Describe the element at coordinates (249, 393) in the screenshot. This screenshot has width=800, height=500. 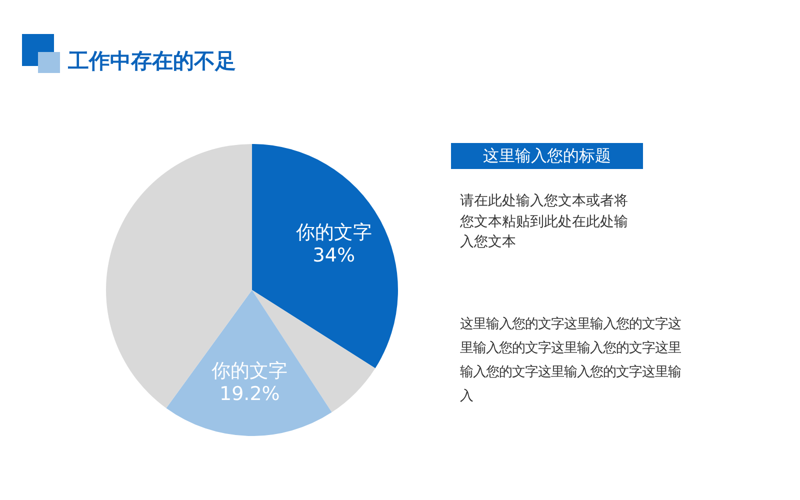
I see `data-label: 19.2%` at that location.